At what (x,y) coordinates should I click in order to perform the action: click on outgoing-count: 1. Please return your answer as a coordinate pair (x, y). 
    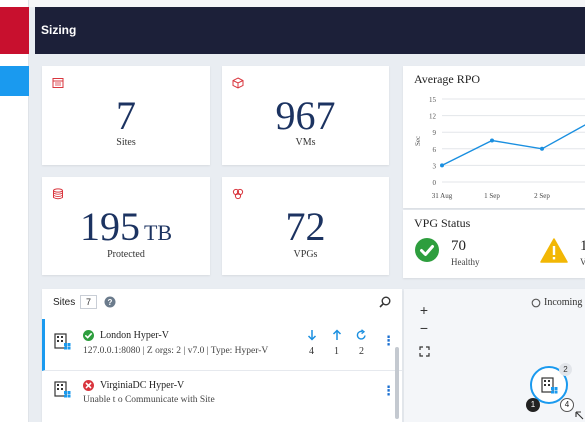
    Looking at the image, I should click on (336, 351).